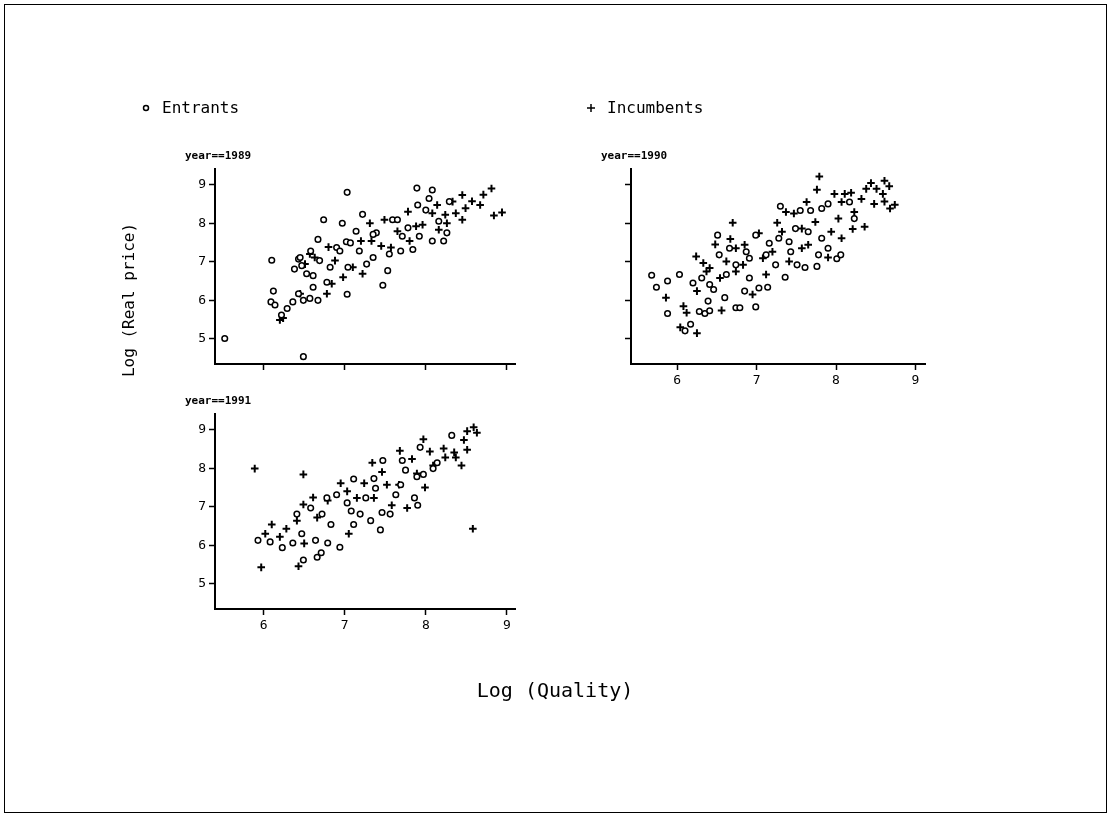 The height and width of the screenshot is (819, 1111). Describe the element at coordinates (128, 300) in the screenshot. I see `y-axis-title: Log (Real price)` at that location.